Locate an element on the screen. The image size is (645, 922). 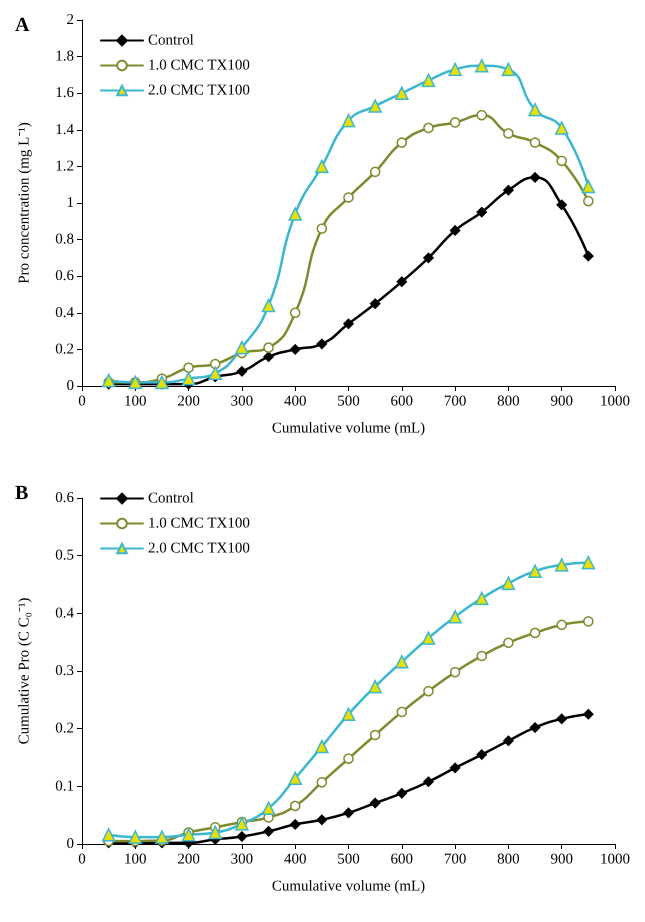
x-tick-label: 300 is located at coordinates (242, 402).